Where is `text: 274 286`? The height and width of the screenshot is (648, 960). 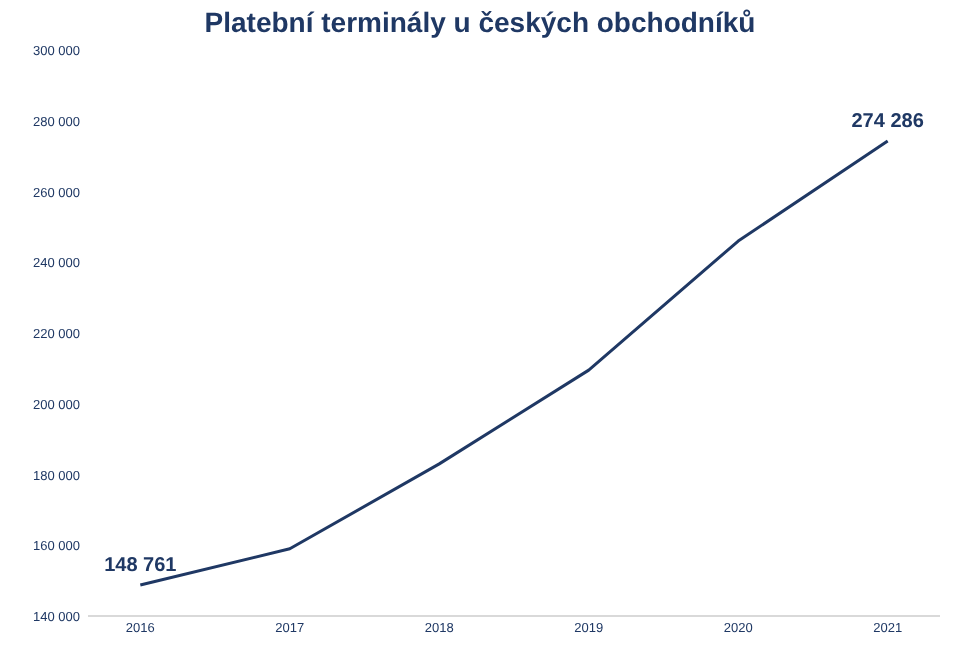
text: 274 286 is located at coordinates (887, 121).